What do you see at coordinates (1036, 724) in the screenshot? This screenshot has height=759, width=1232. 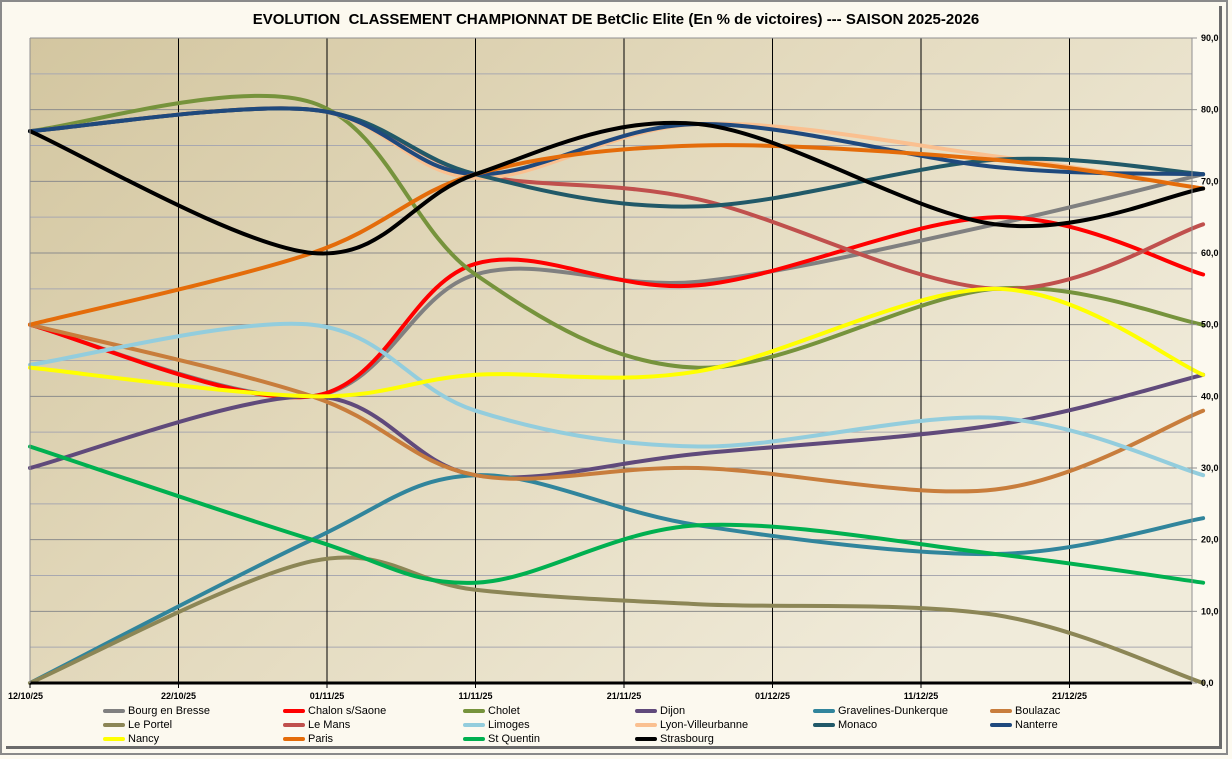 I see `legend-label: Nanterre` at bounding box center [1036, 724].